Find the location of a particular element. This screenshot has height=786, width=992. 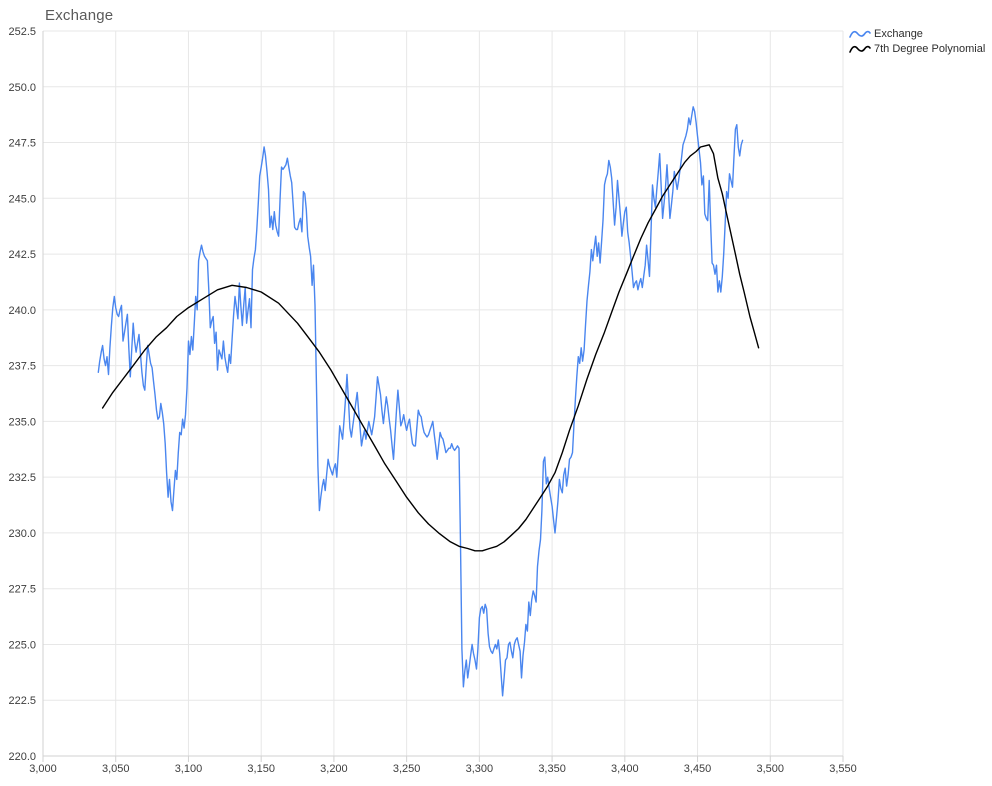

y-tick-label: 230.0 is located at coordinates (22, 534).